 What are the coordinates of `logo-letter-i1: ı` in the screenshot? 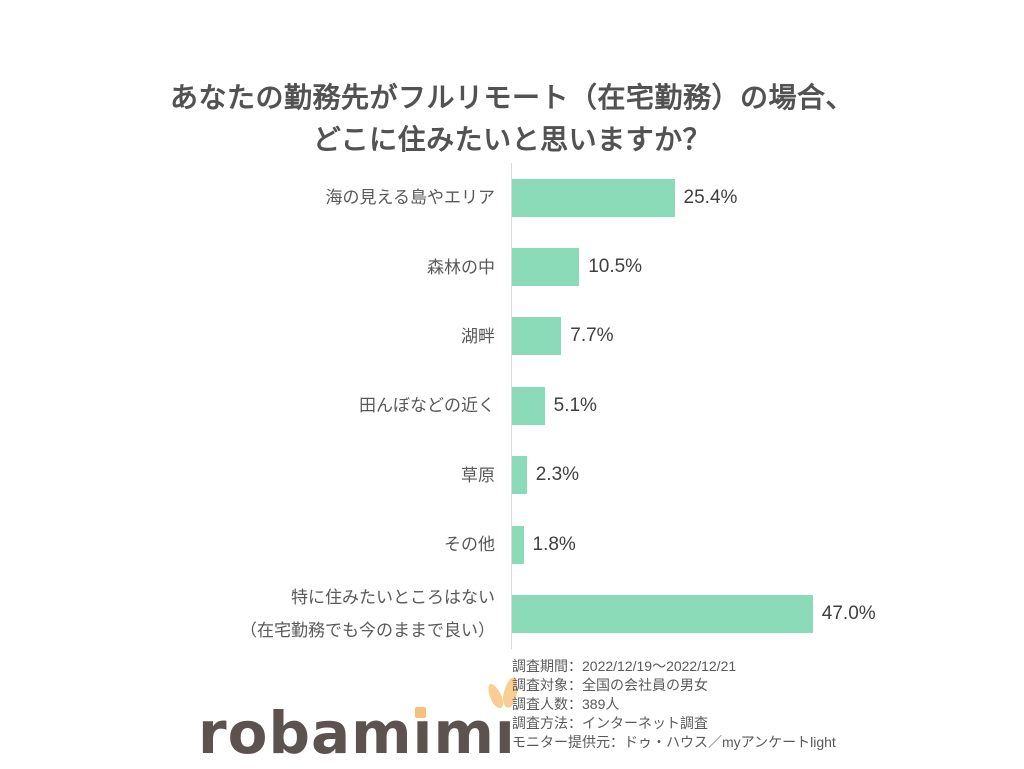 It's located at (423, 733).